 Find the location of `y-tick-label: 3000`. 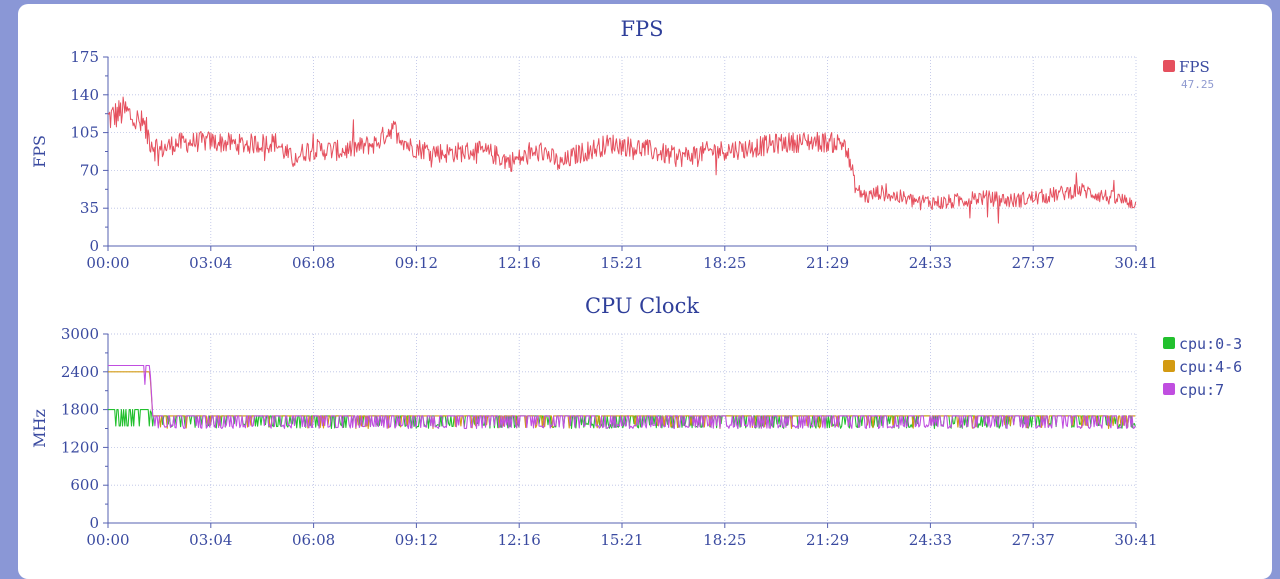

y-tick-label: 3000 is located at coordinates (80, 334).